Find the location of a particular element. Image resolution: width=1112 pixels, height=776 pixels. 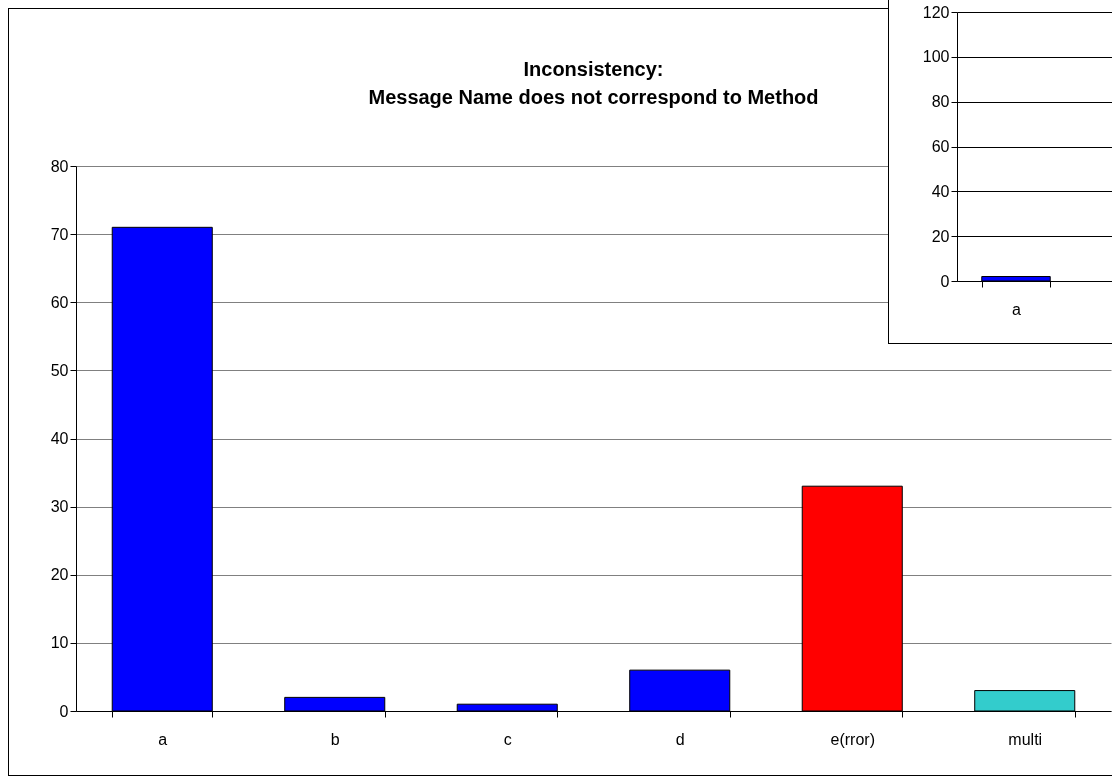

y-tick-label: 100 is located at coordinates (936, 57).